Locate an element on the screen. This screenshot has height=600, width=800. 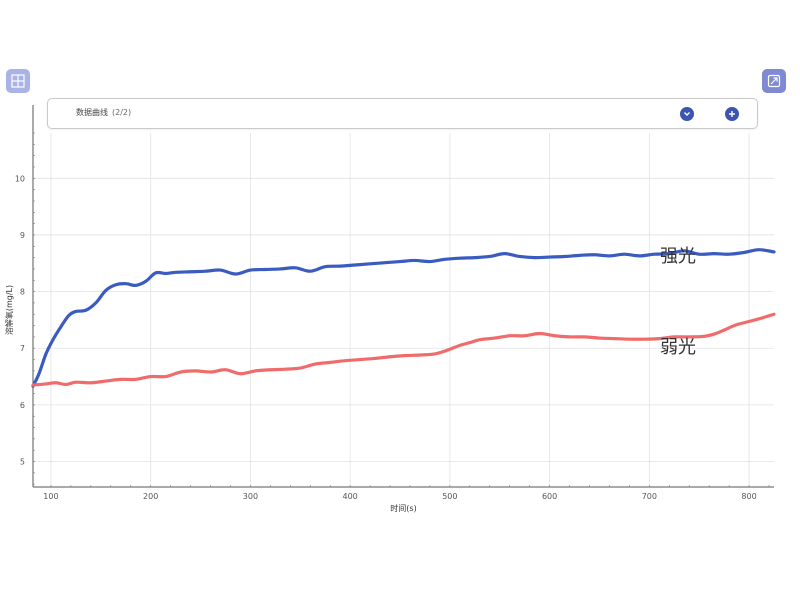
y-tick-label: 5 is located at coordinates (22, 462).